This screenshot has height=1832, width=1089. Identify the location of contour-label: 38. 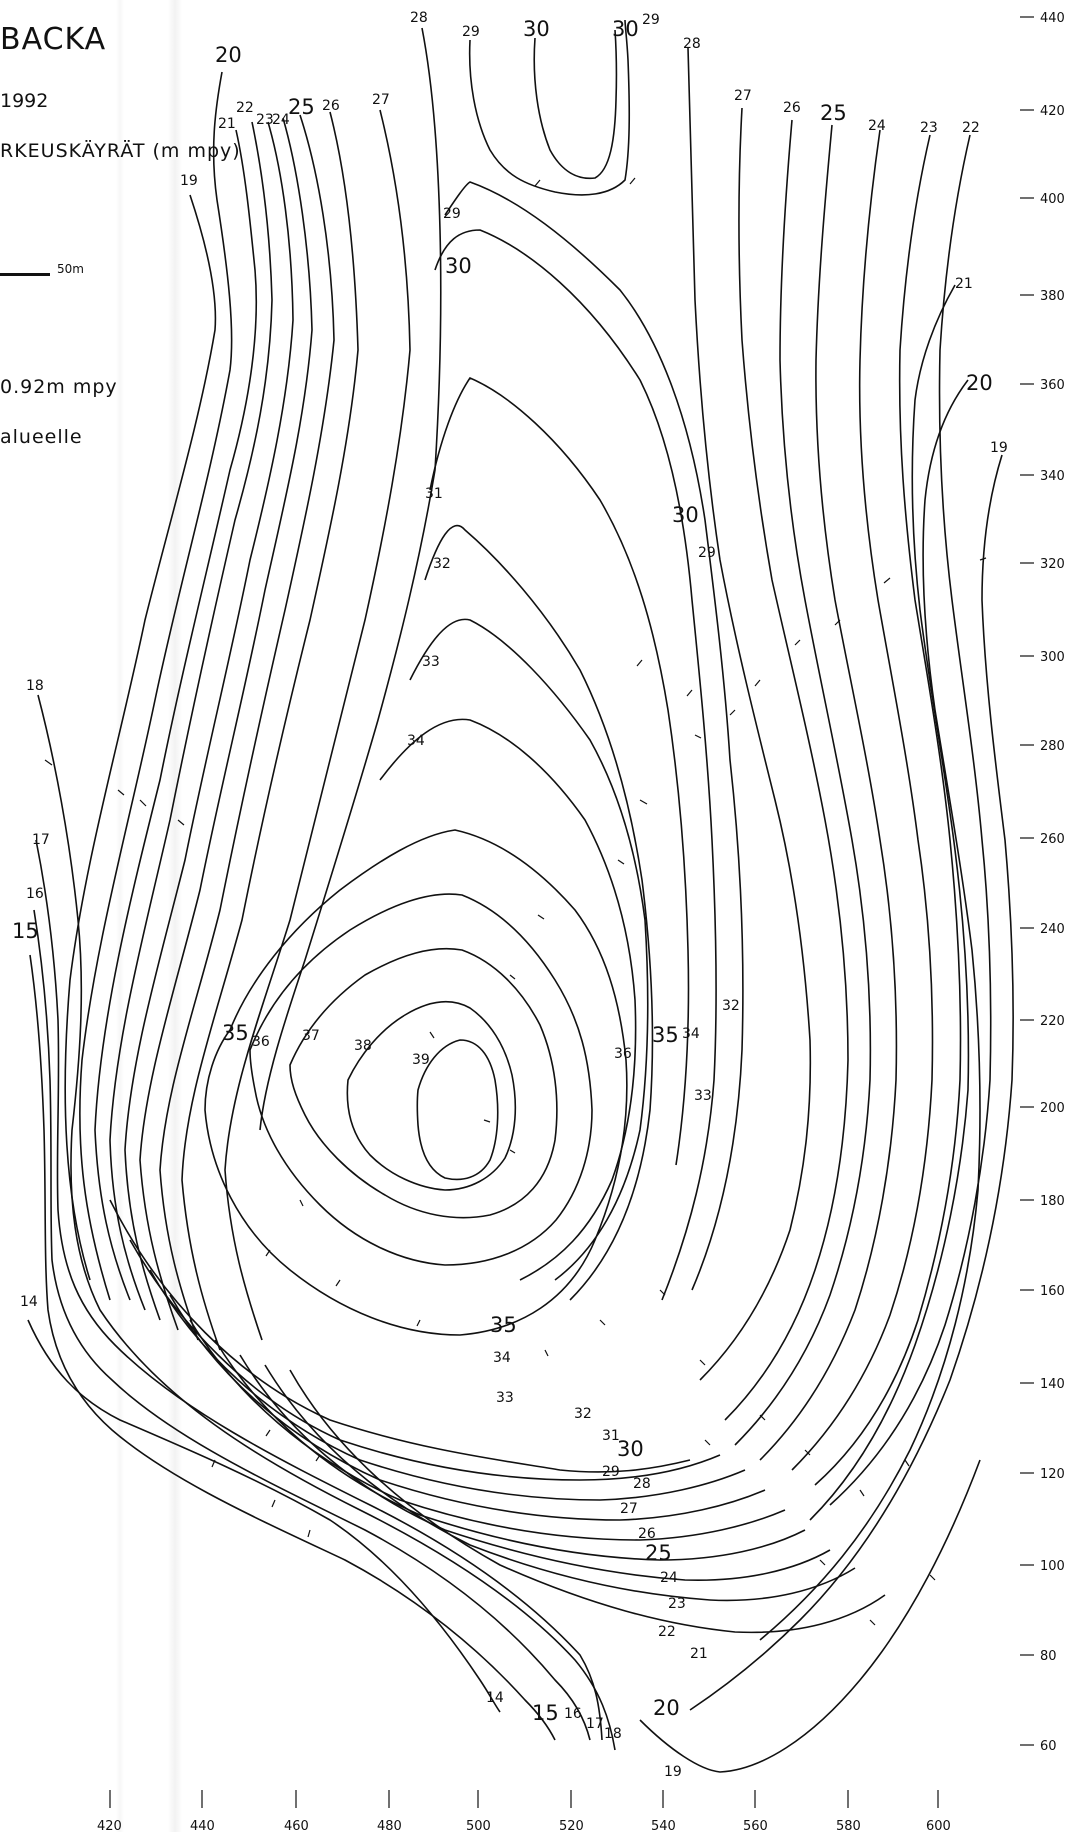
(363, 1046).